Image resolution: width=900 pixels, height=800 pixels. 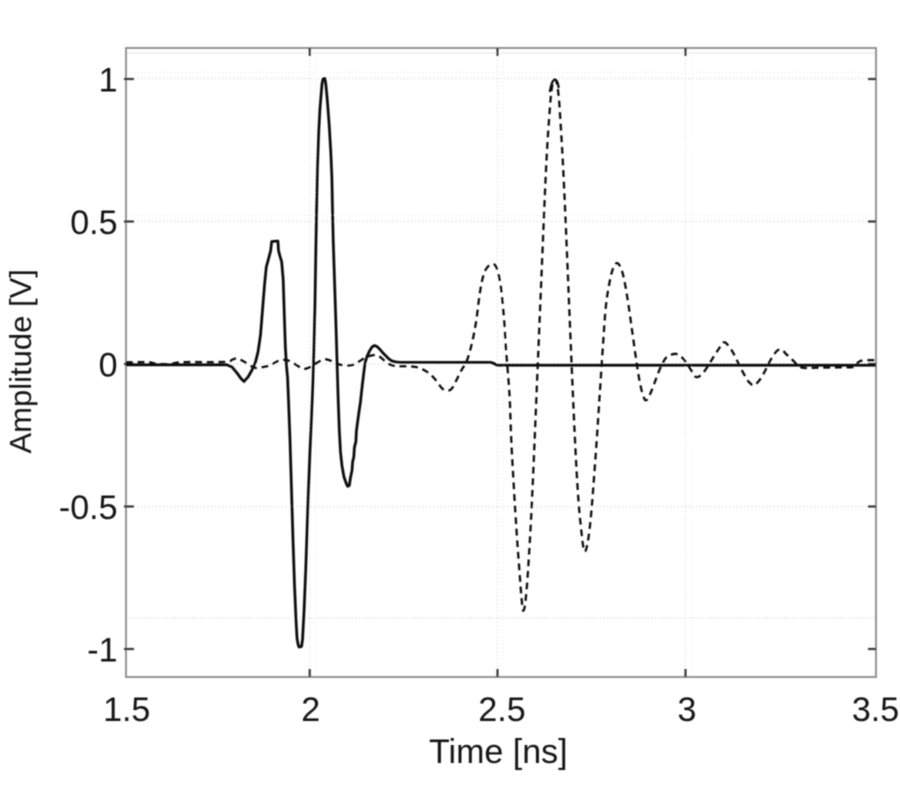 I want to click on svg-text: 1, so click(x=108, y=80).